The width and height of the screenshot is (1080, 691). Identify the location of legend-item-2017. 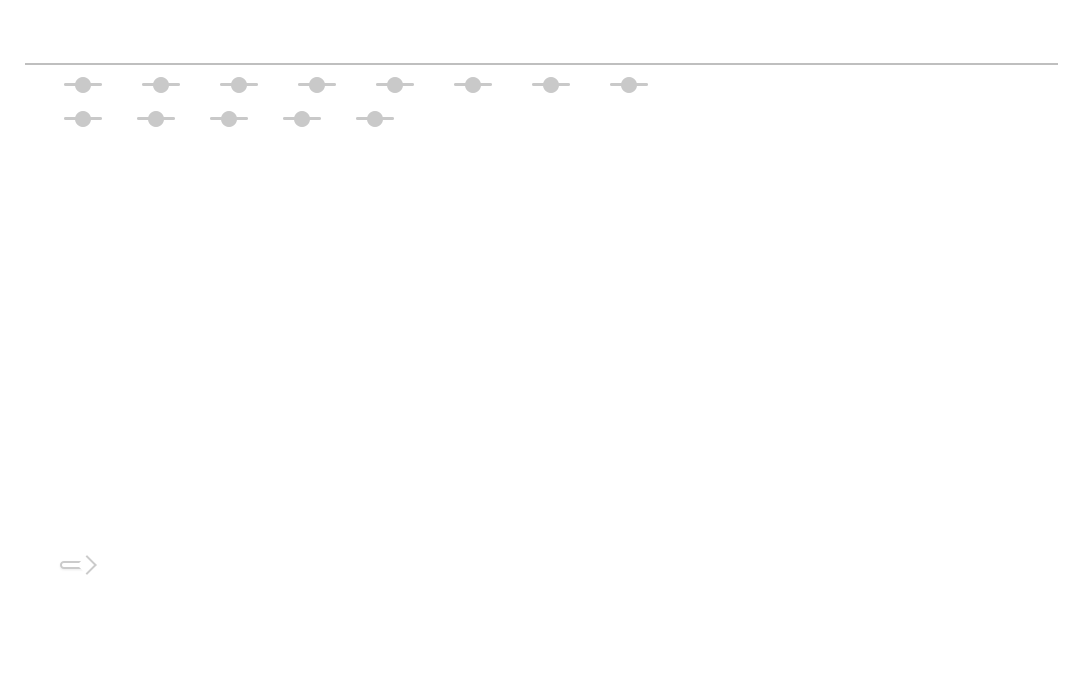
(242, 84).